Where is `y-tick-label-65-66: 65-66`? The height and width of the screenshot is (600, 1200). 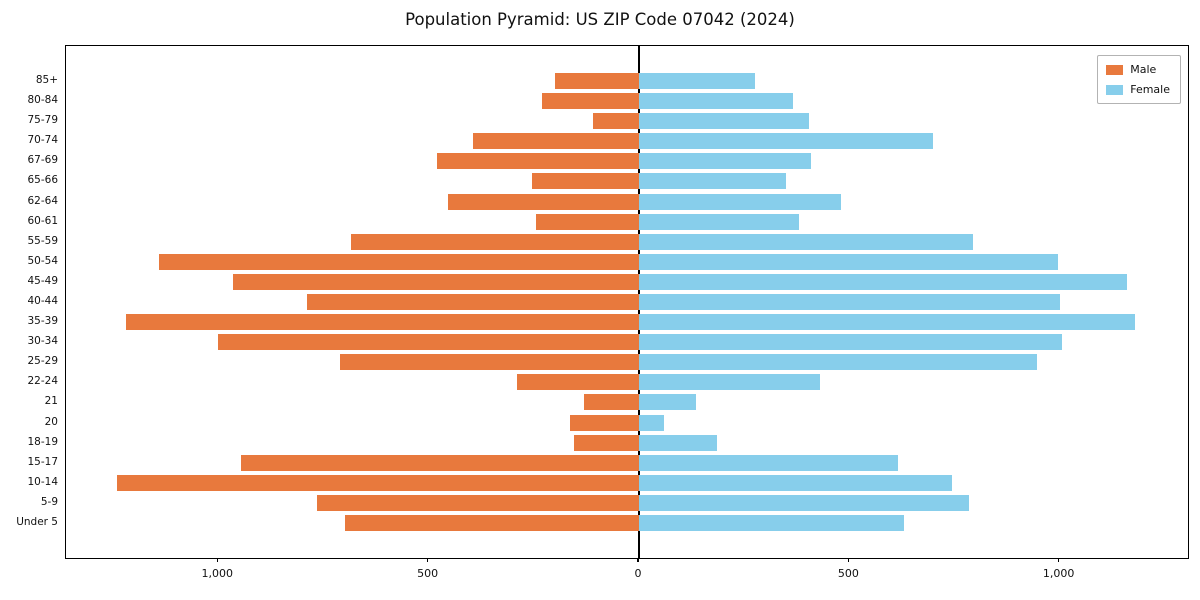 y-tick-label-65-66: 65-66 is located at coordinates (42, 180).